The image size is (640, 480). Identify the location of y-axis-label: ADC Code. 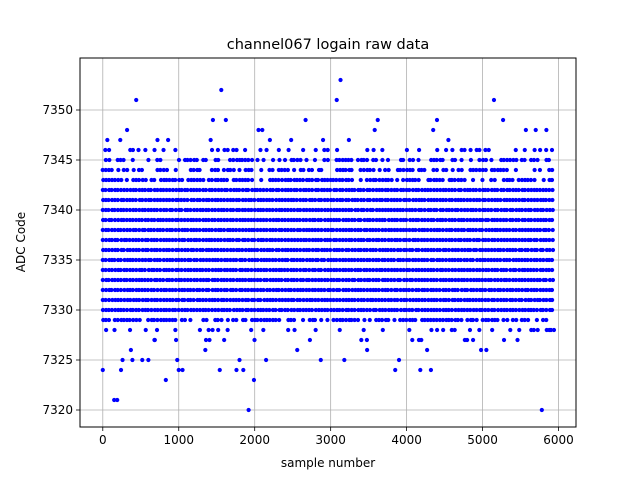
(21, 242).